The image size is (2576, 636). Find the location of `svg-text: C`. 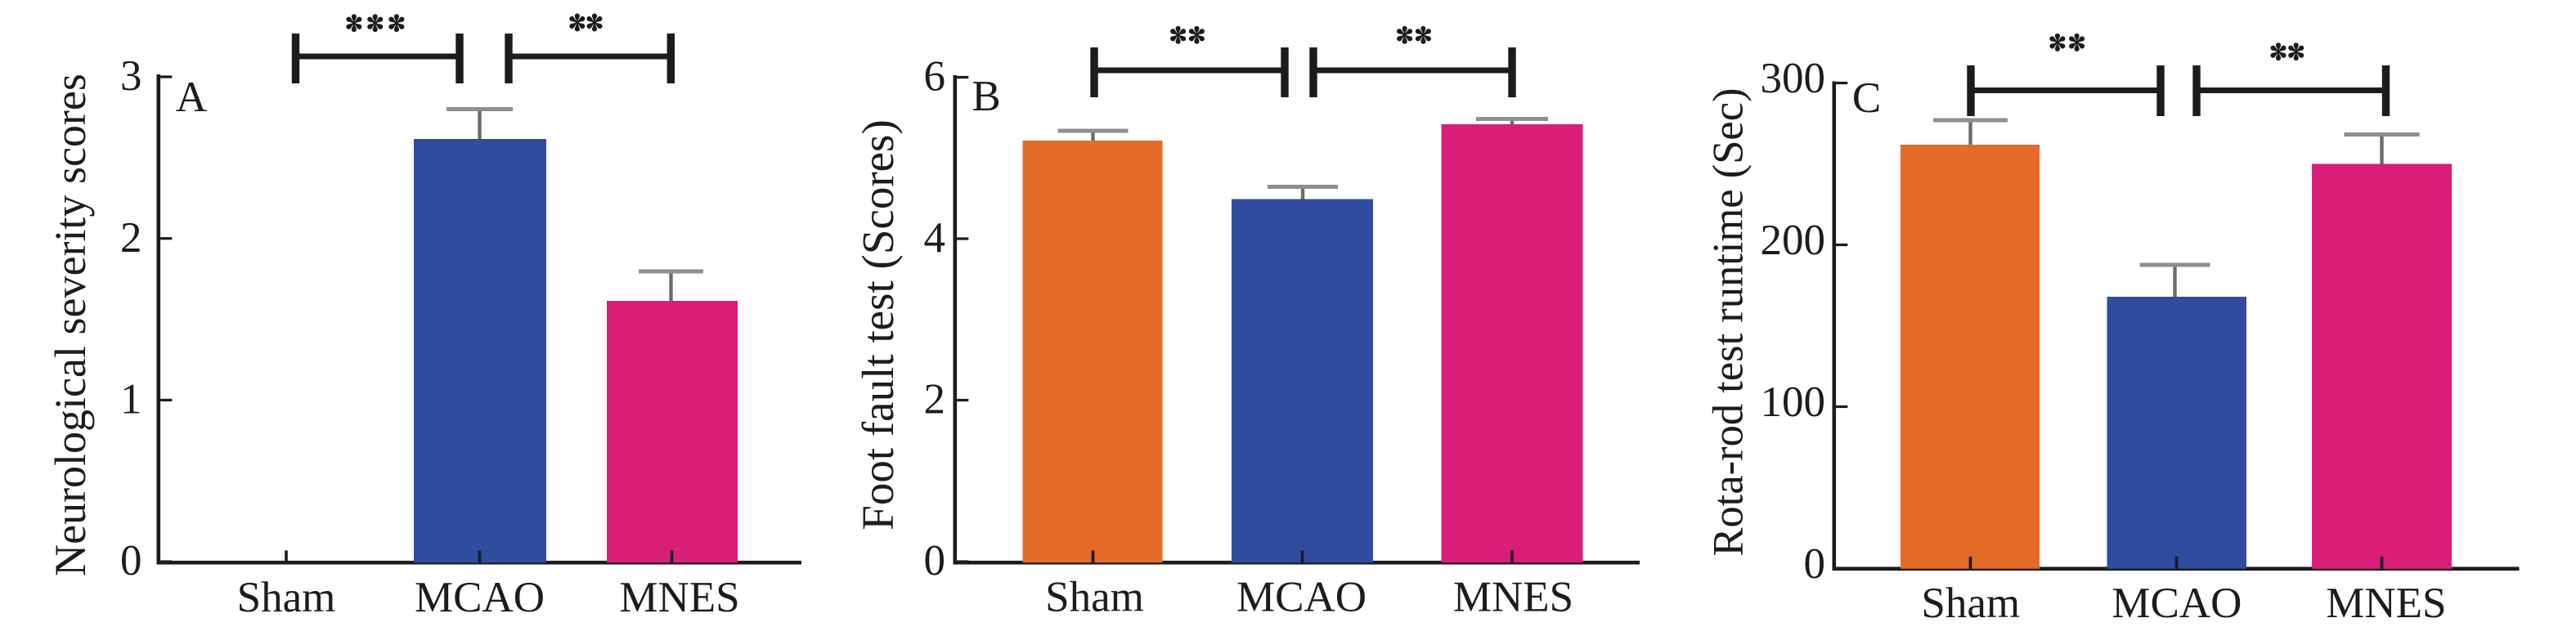

svg-text: C is located at coordinates (1867, 98).